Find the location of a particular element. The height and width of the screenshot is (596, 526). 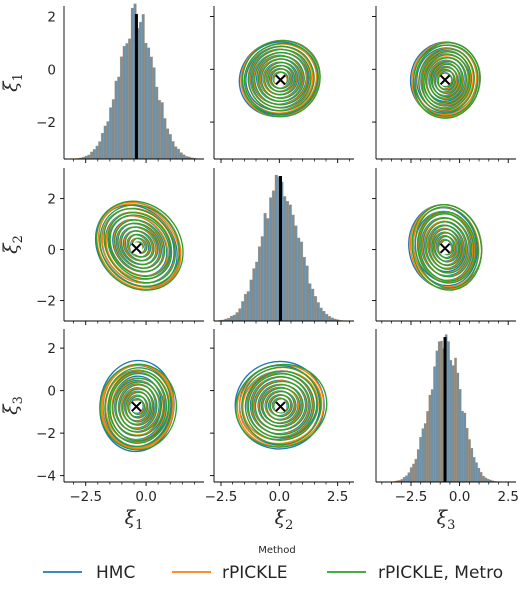

y-axis-label-xi-2: ξ2 is located at coordinates (13, 244).